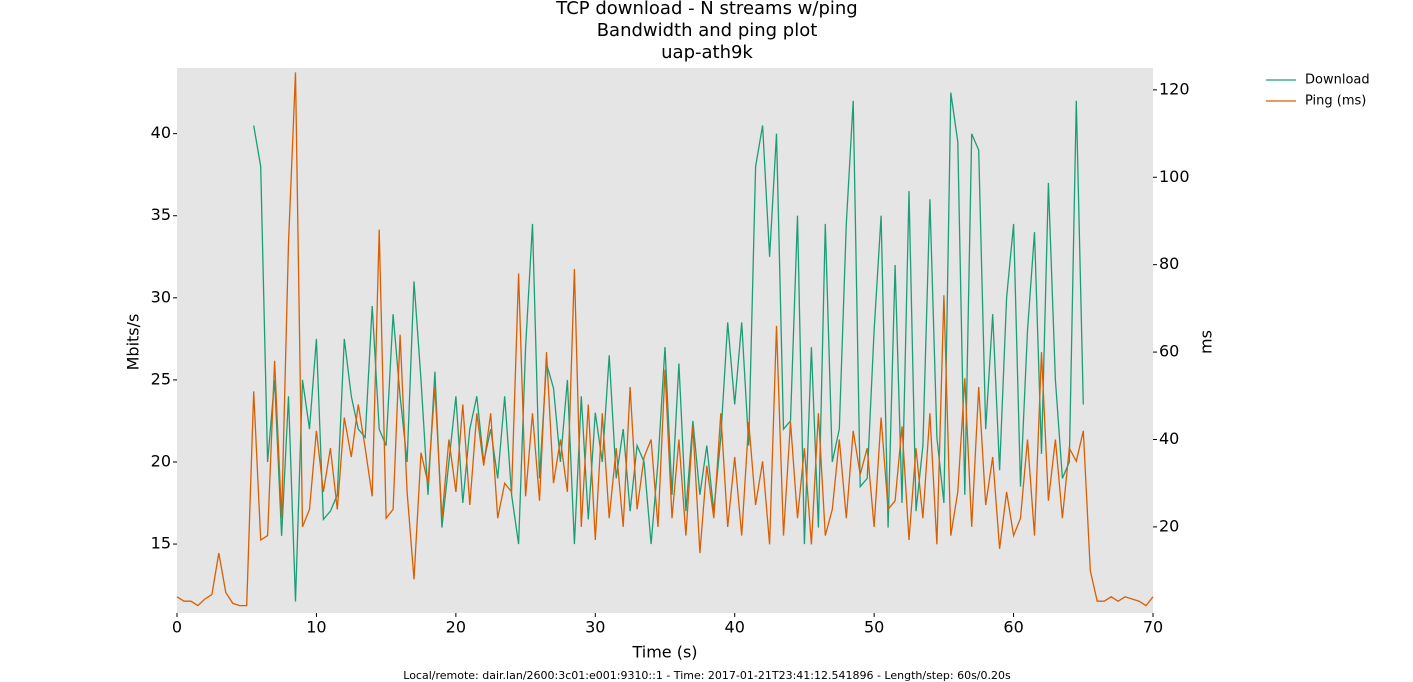 Image resolution: width=1413 pixels, height=682 pixels. I want to click on x-tick-label: 70, so click(1153, 627).